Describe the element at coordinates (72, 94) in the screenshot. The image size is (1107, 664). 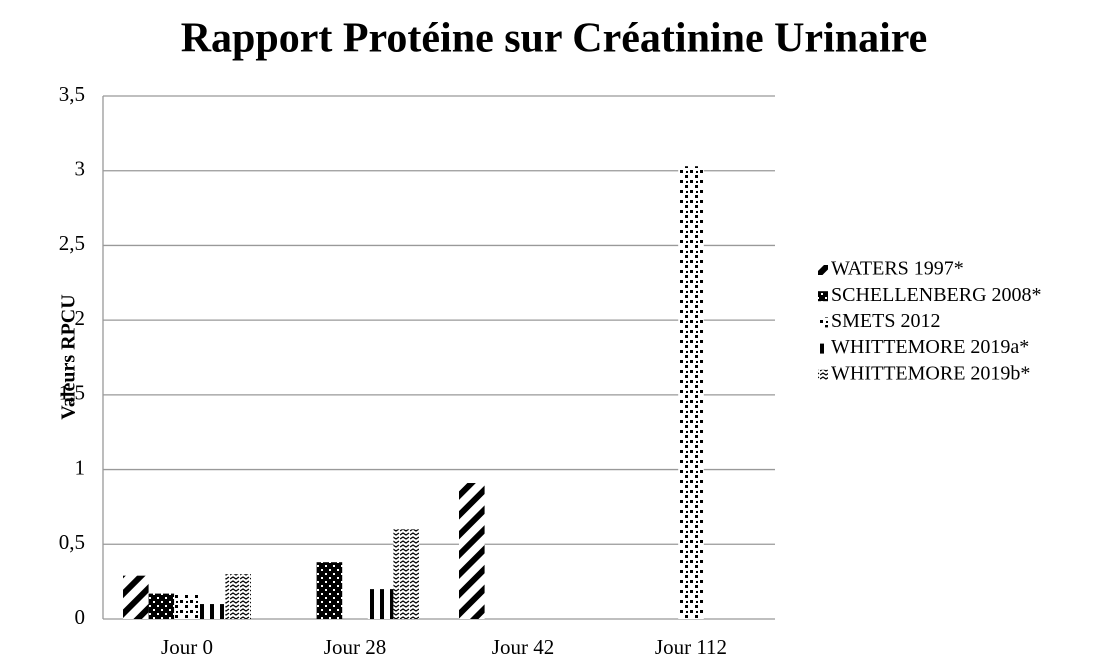
I see `y-tick-label: 3,5` at that location.